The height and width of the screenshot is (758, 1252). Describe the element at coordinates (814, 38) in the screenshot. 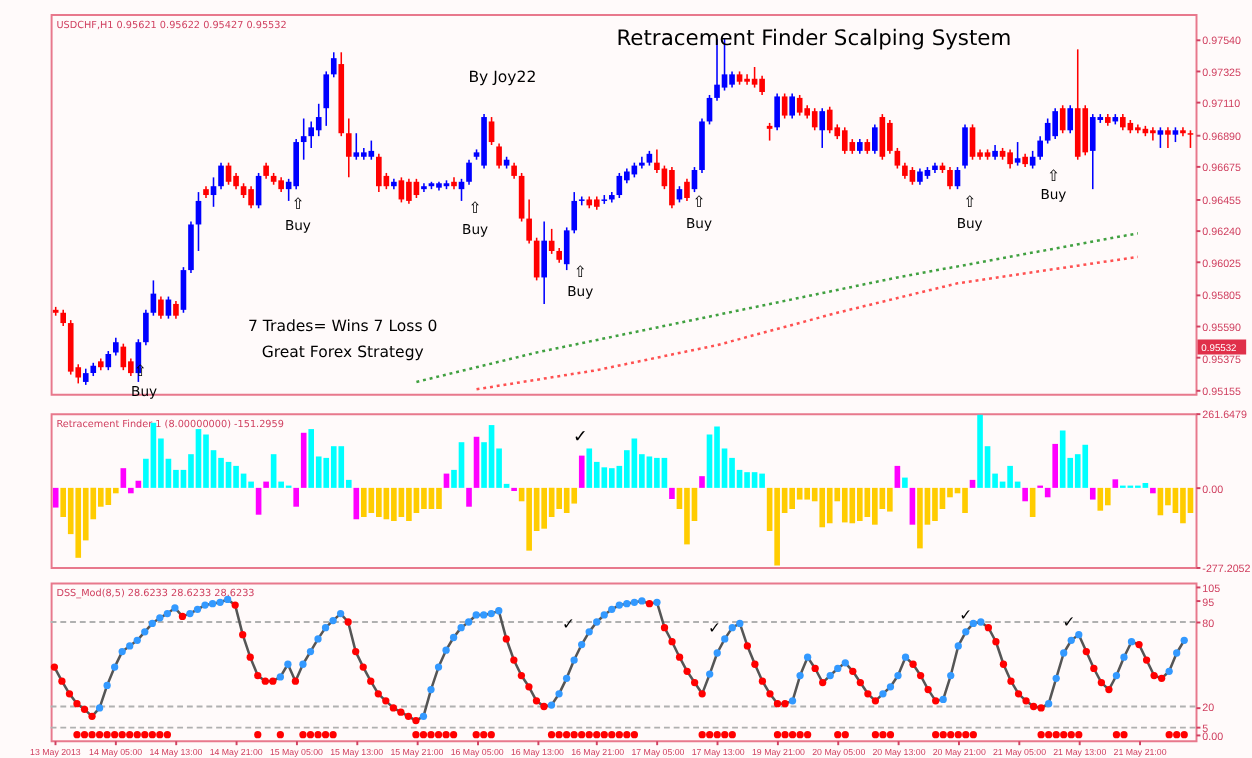

I see `text: Retracement Finder Scalping System` at that location.